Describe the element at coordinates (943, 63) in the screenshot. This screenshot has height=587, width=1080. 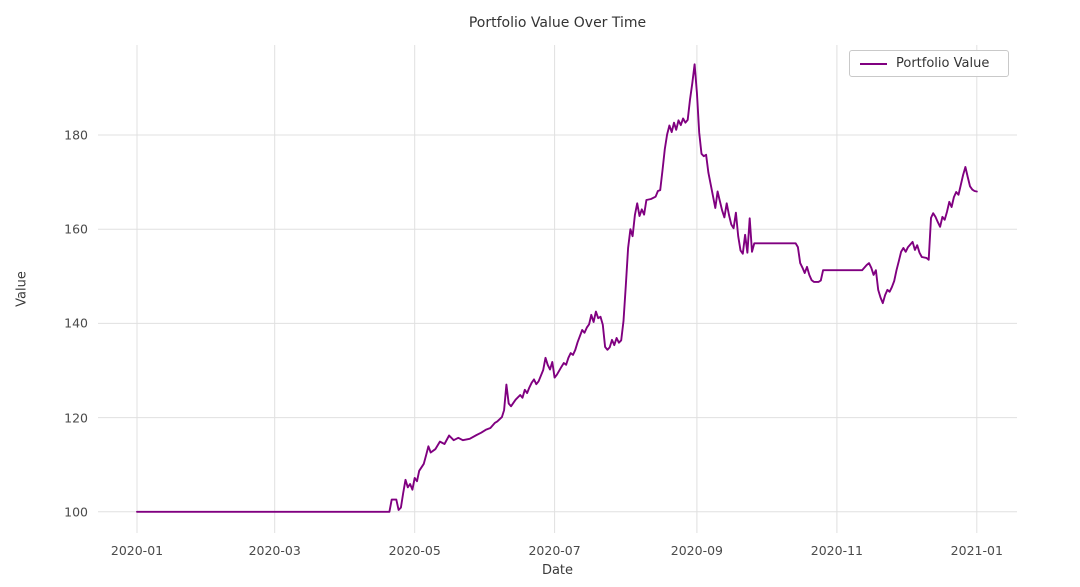
I see `legend-label: Portfolio Value` at that location.